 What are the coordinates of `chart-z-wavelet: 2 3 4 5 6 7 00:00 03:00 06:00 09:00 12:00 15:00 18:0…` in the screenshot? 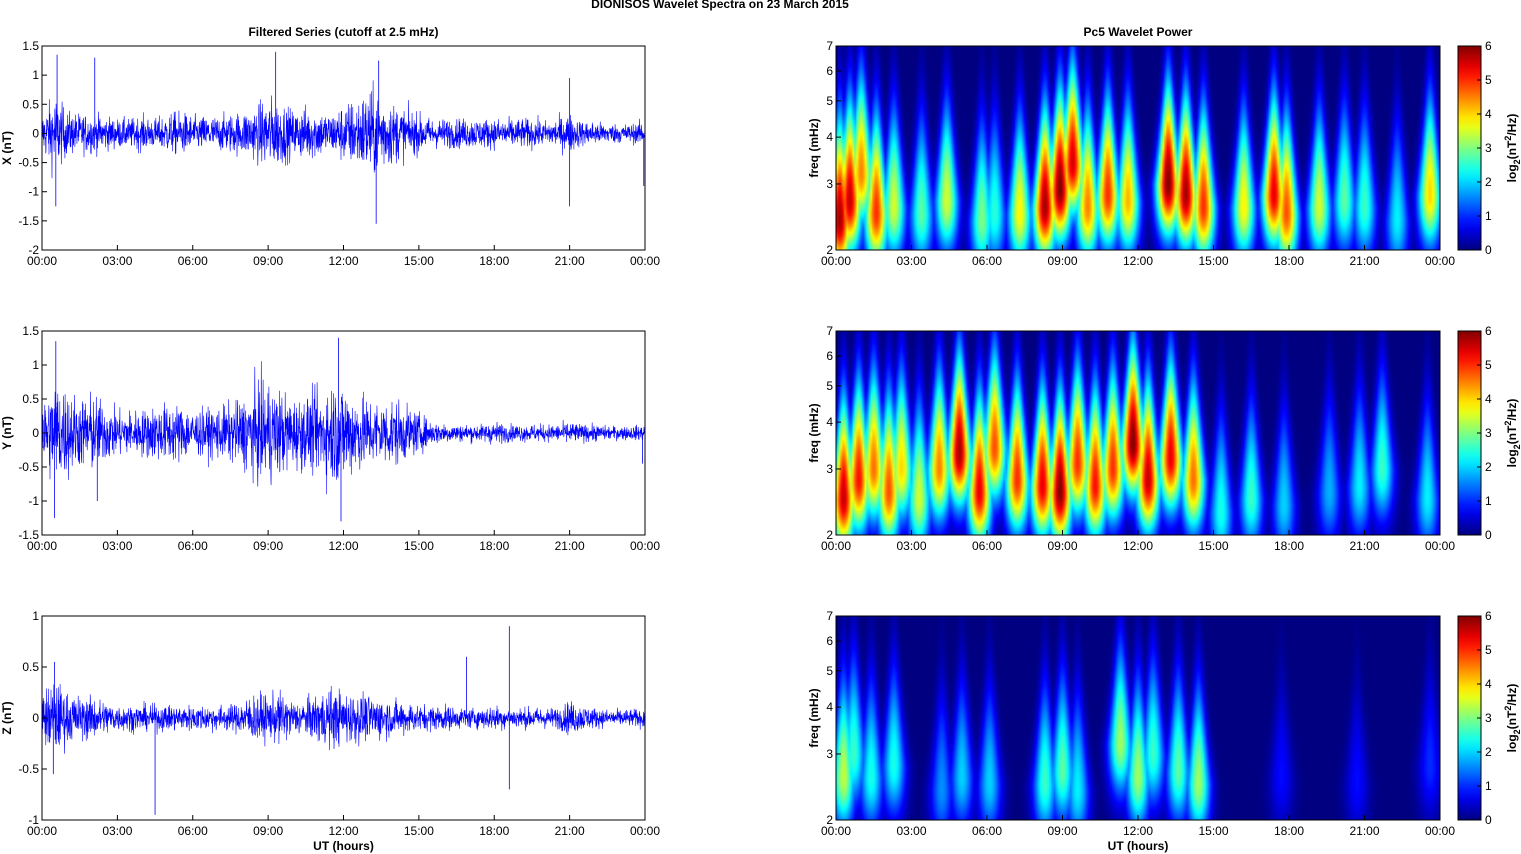 It's located at (1164, 731).